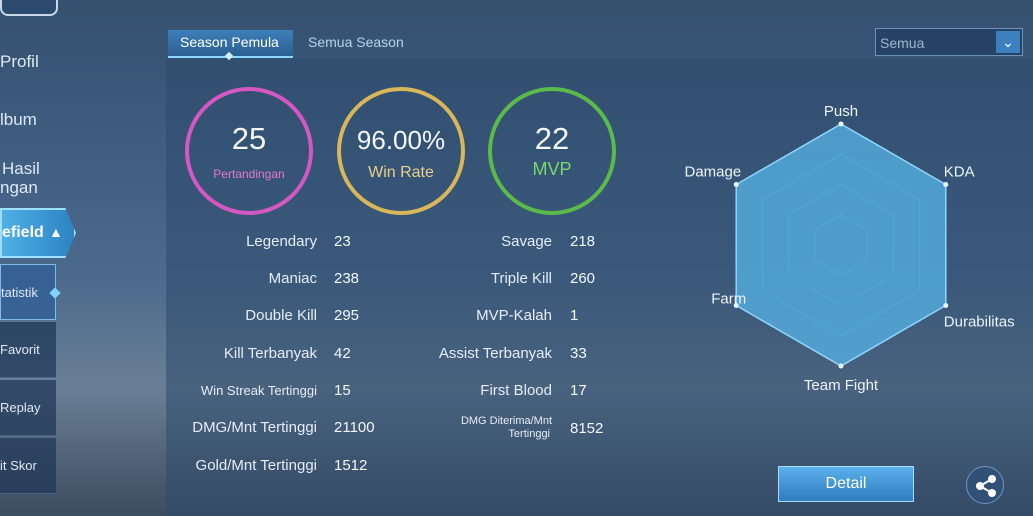 This screenshot has width=1033, height=516. I want to click on radar-label-push: Push, so click(841, 111).